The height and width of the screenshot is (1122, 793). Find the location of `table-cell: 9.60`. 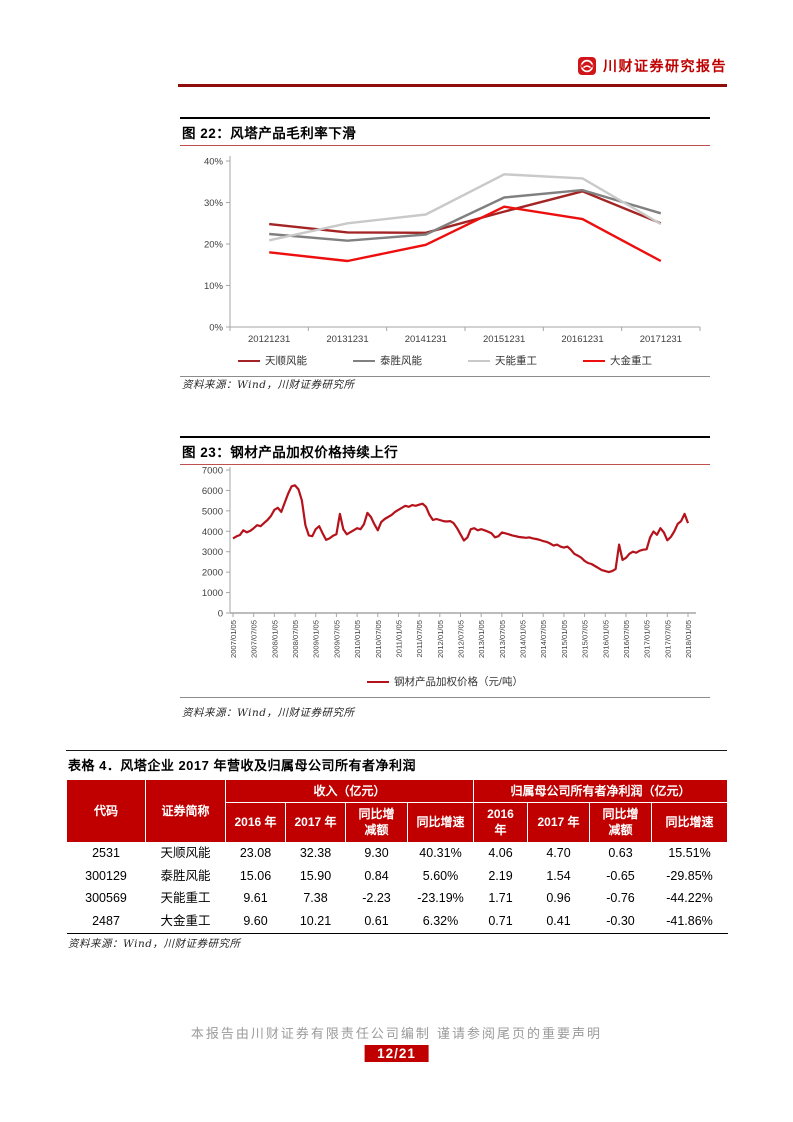

table-cell: 9.60 is located at coordinates (255, 920).